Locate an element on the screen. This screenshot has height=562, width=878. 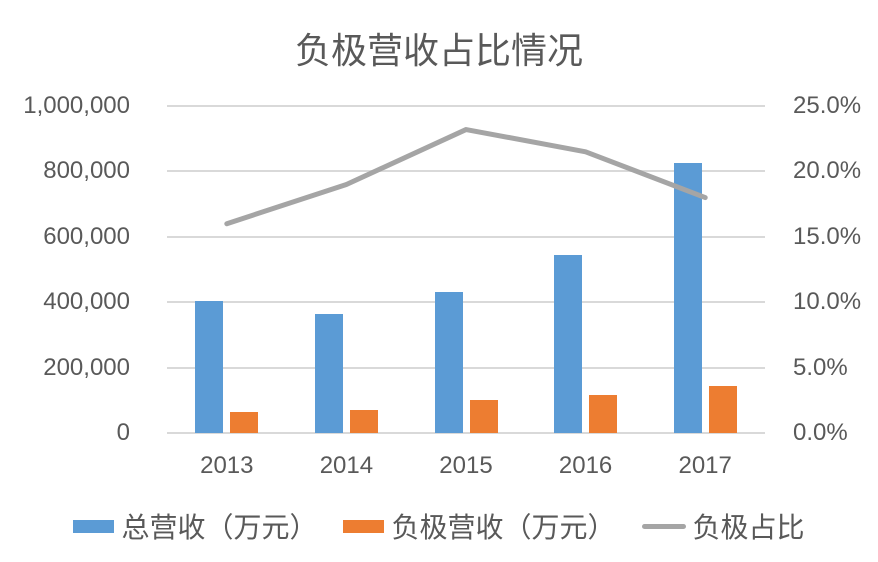
y-axis-left-tick-label: 400,000 is located at coordinates (86, 302).